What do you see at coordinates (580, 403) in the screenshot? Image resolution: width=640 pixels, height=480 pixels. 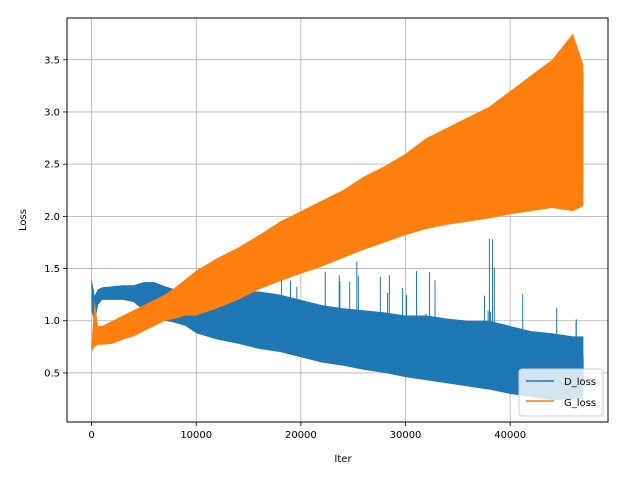 I see `legend-label-g-loss: G_loss` at bounding box center [580, 403].